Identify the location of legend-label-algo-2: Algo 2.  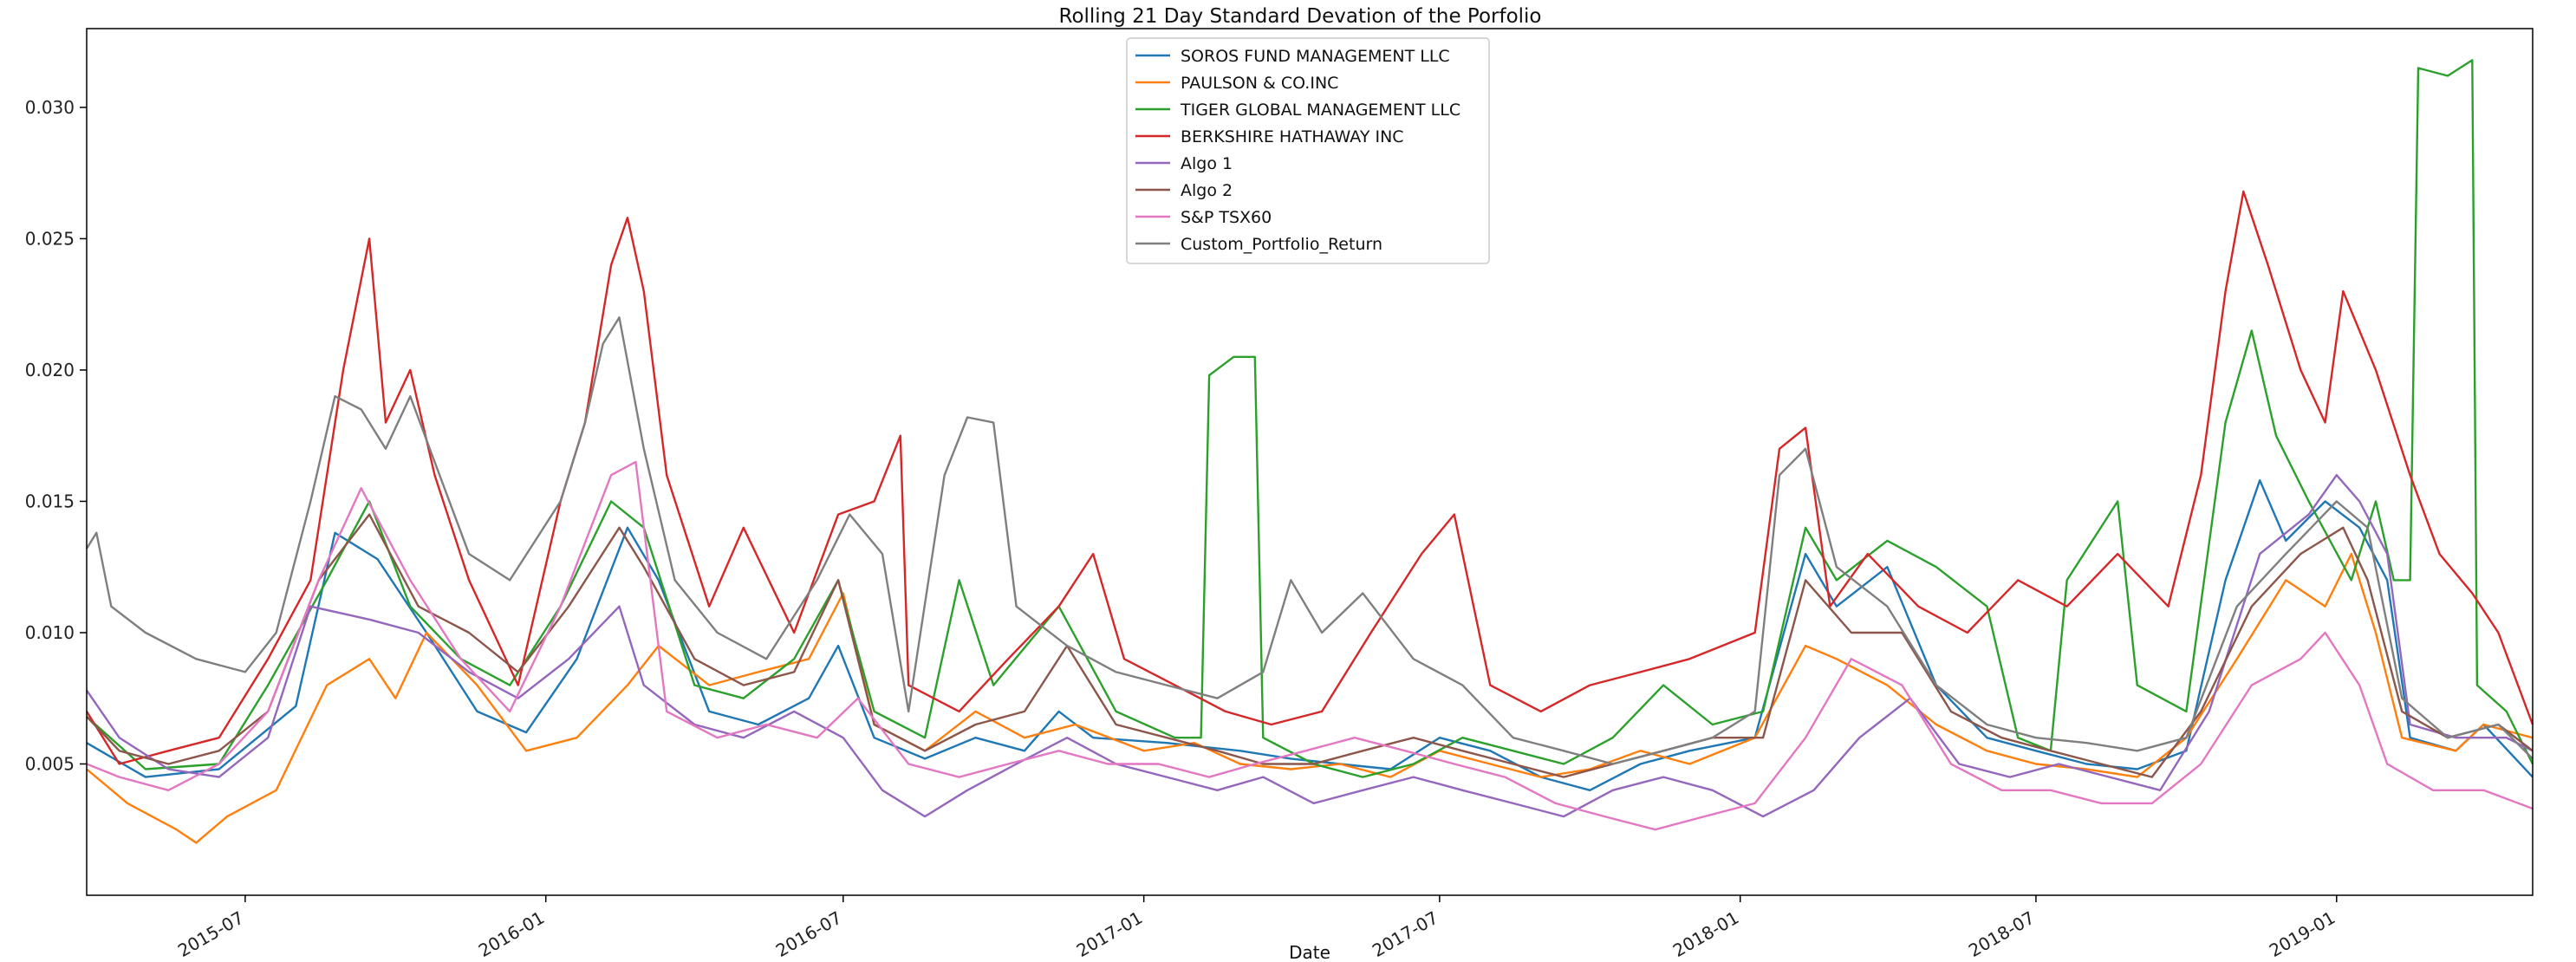
(1207, 190).